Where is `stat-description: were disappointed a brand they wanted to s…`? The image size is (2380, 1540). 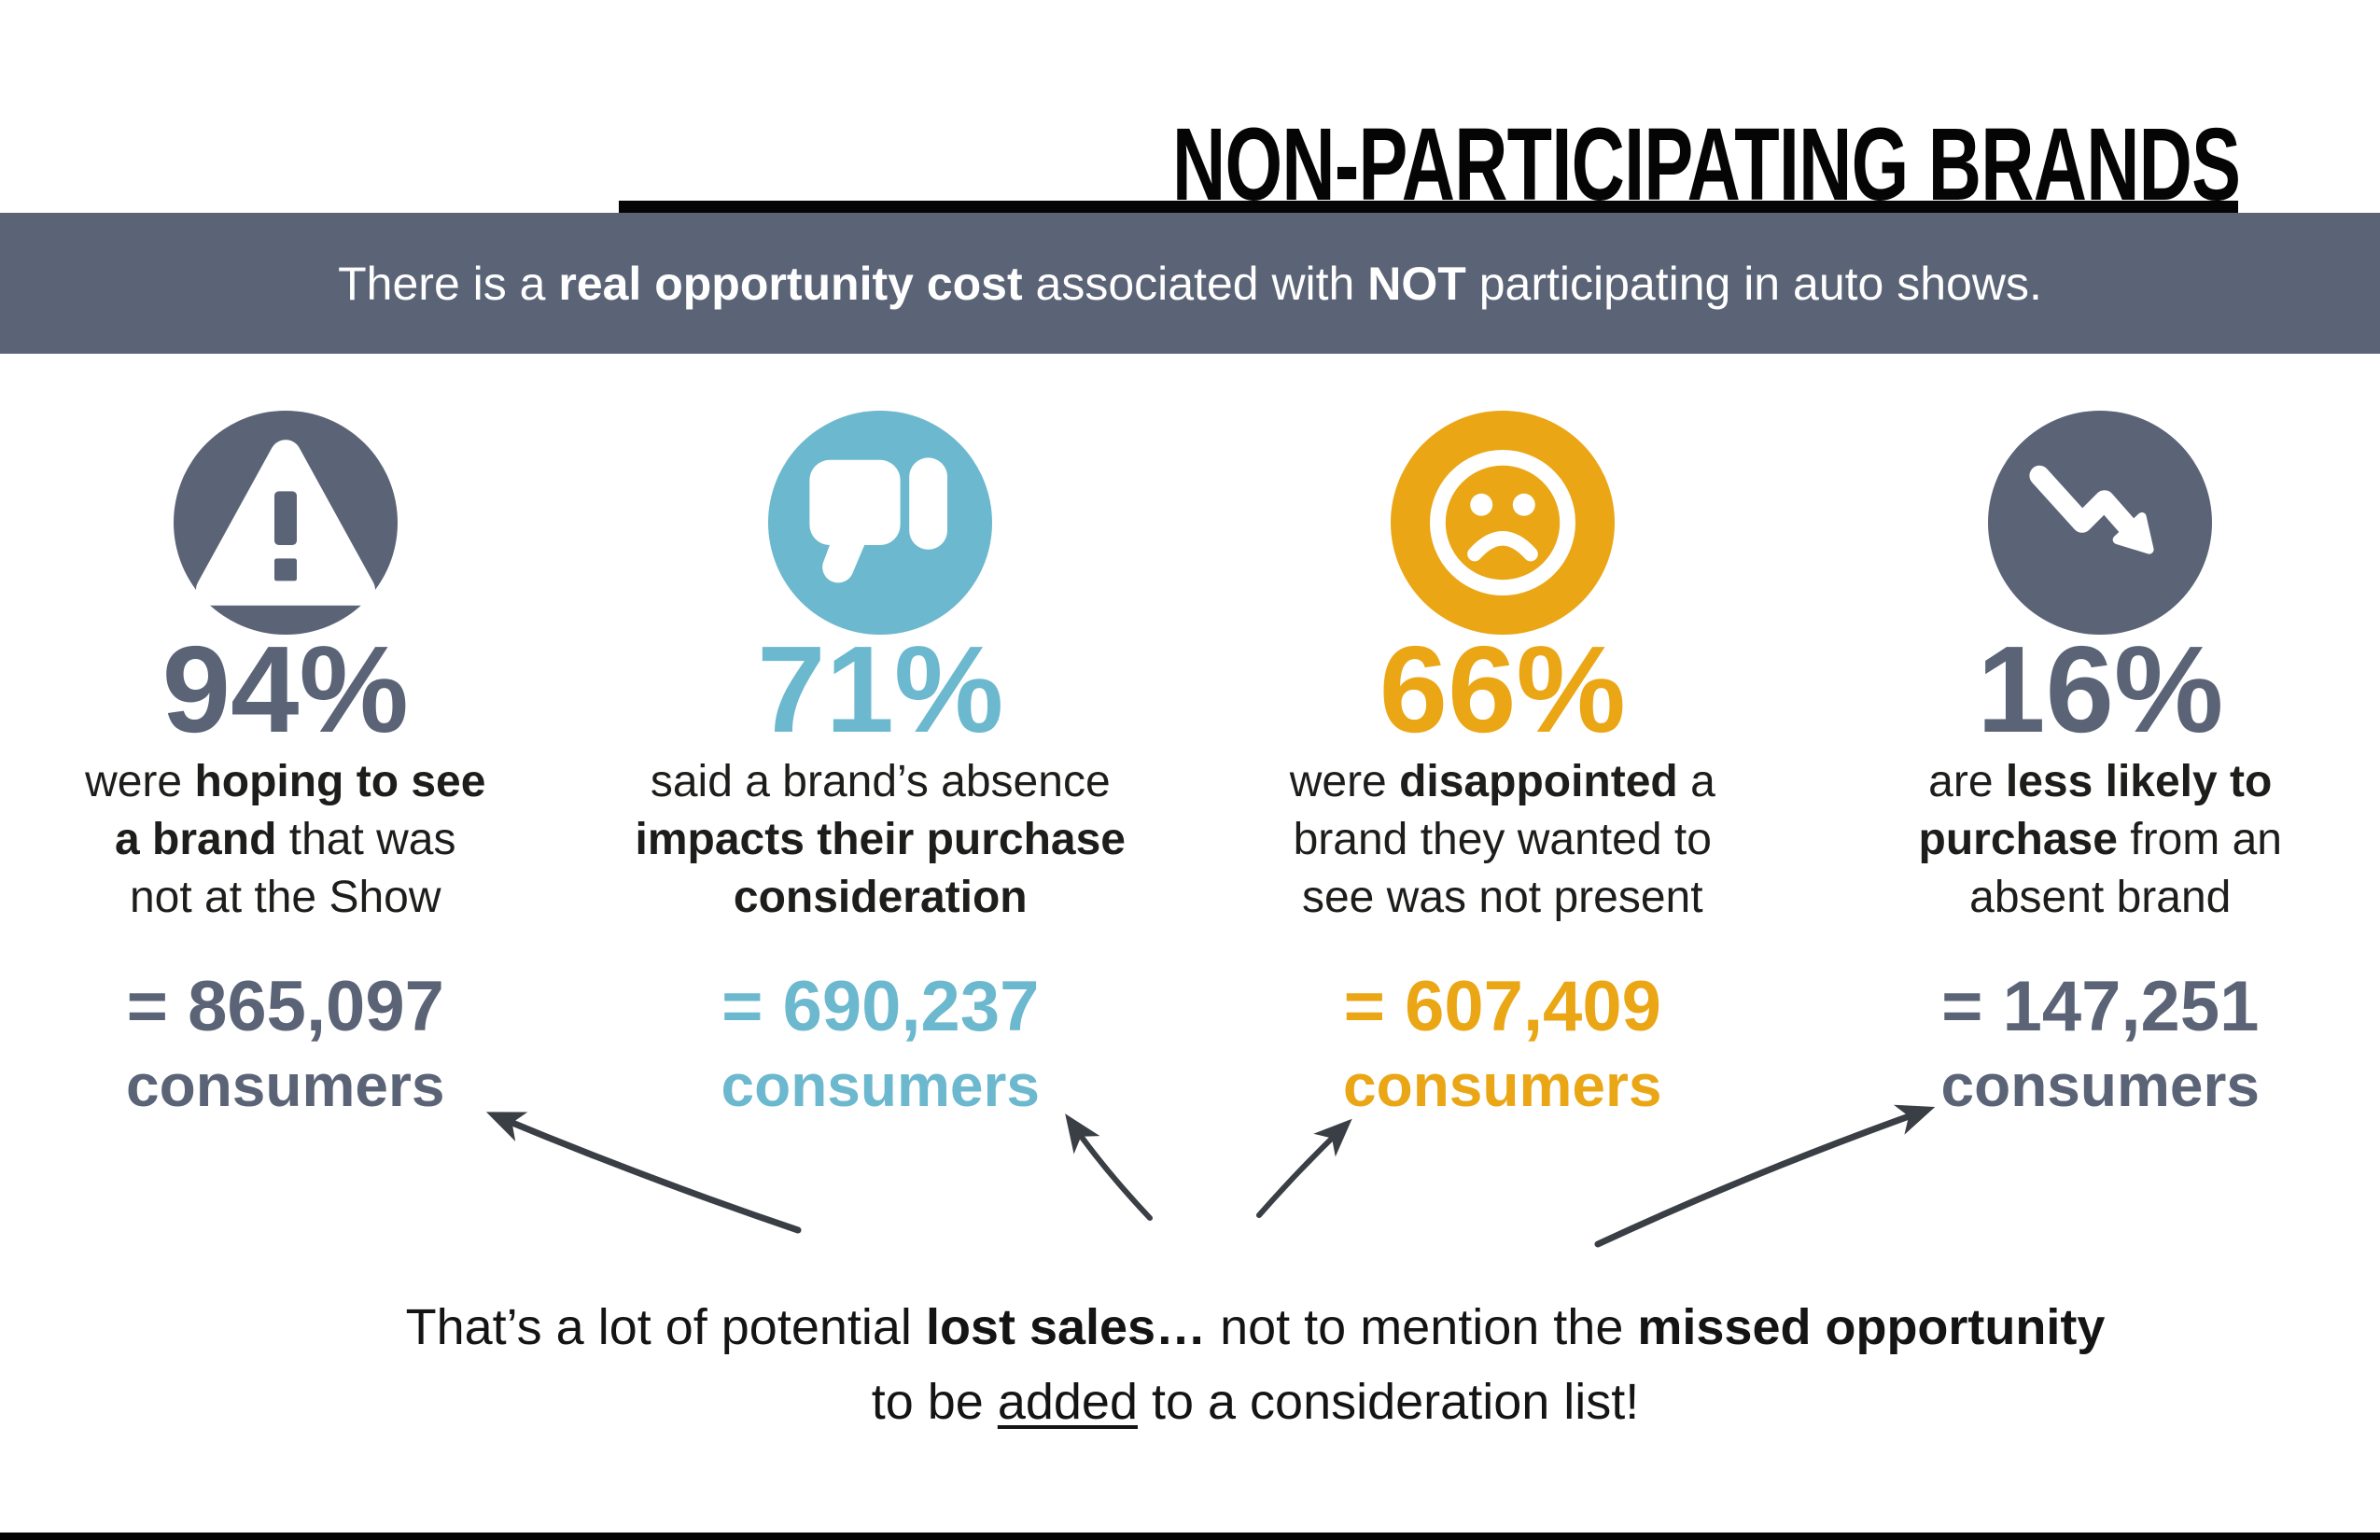 stat-description: were disappointed a brand they wanted to s… is located at coordinates (1502, 840).